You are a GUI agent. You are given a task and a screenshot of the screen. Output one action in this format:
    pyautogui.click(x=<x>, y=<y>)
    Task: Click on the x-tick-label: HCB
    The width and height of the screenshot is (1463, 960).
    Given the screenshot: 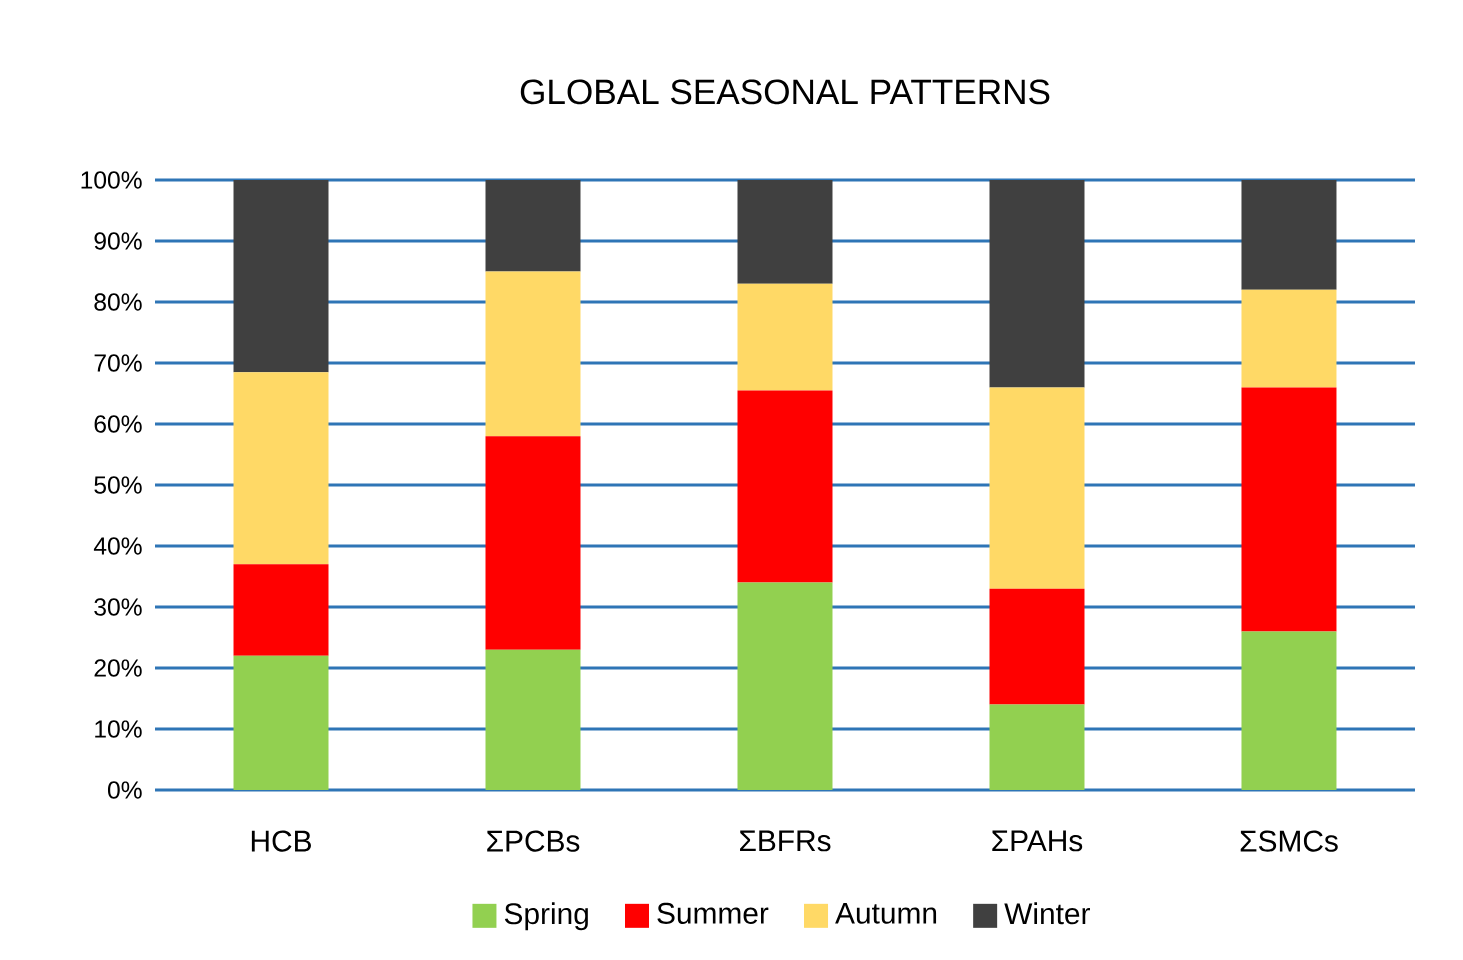 What is the action you would take?
    pyautogui.click(x=281, y=841)
    